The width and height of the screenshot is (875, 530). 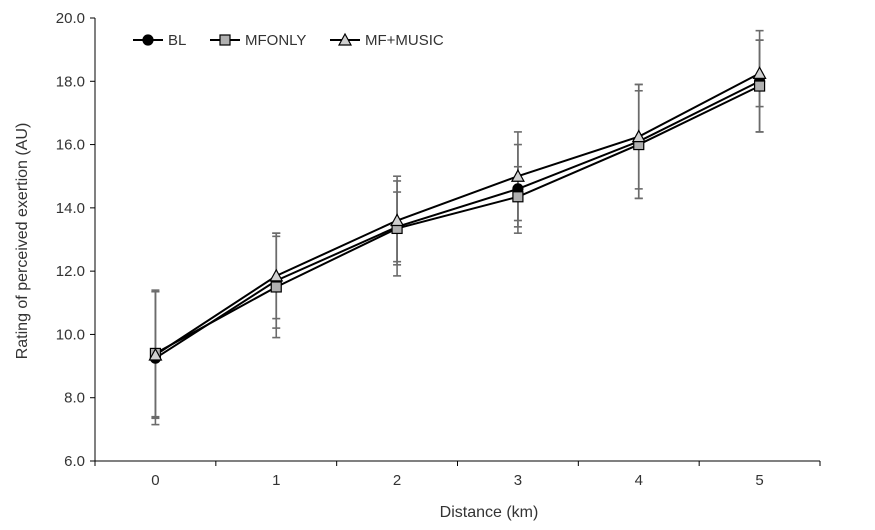 I want to click on y-tick-label: 20.0, so click(x=70, y=18).